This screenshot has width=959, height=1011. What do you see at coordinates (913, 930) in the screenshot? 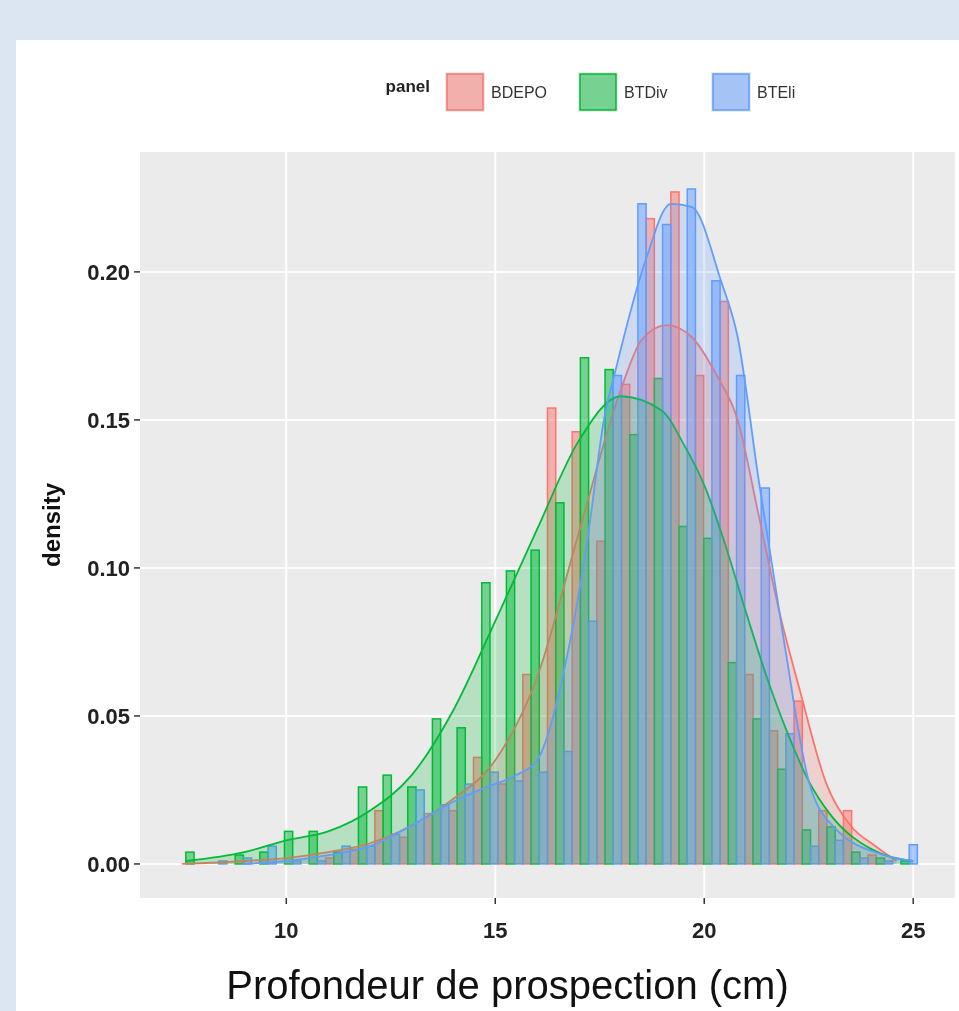
I see `x-tick-label: 25` at bounding box center [913, 930].